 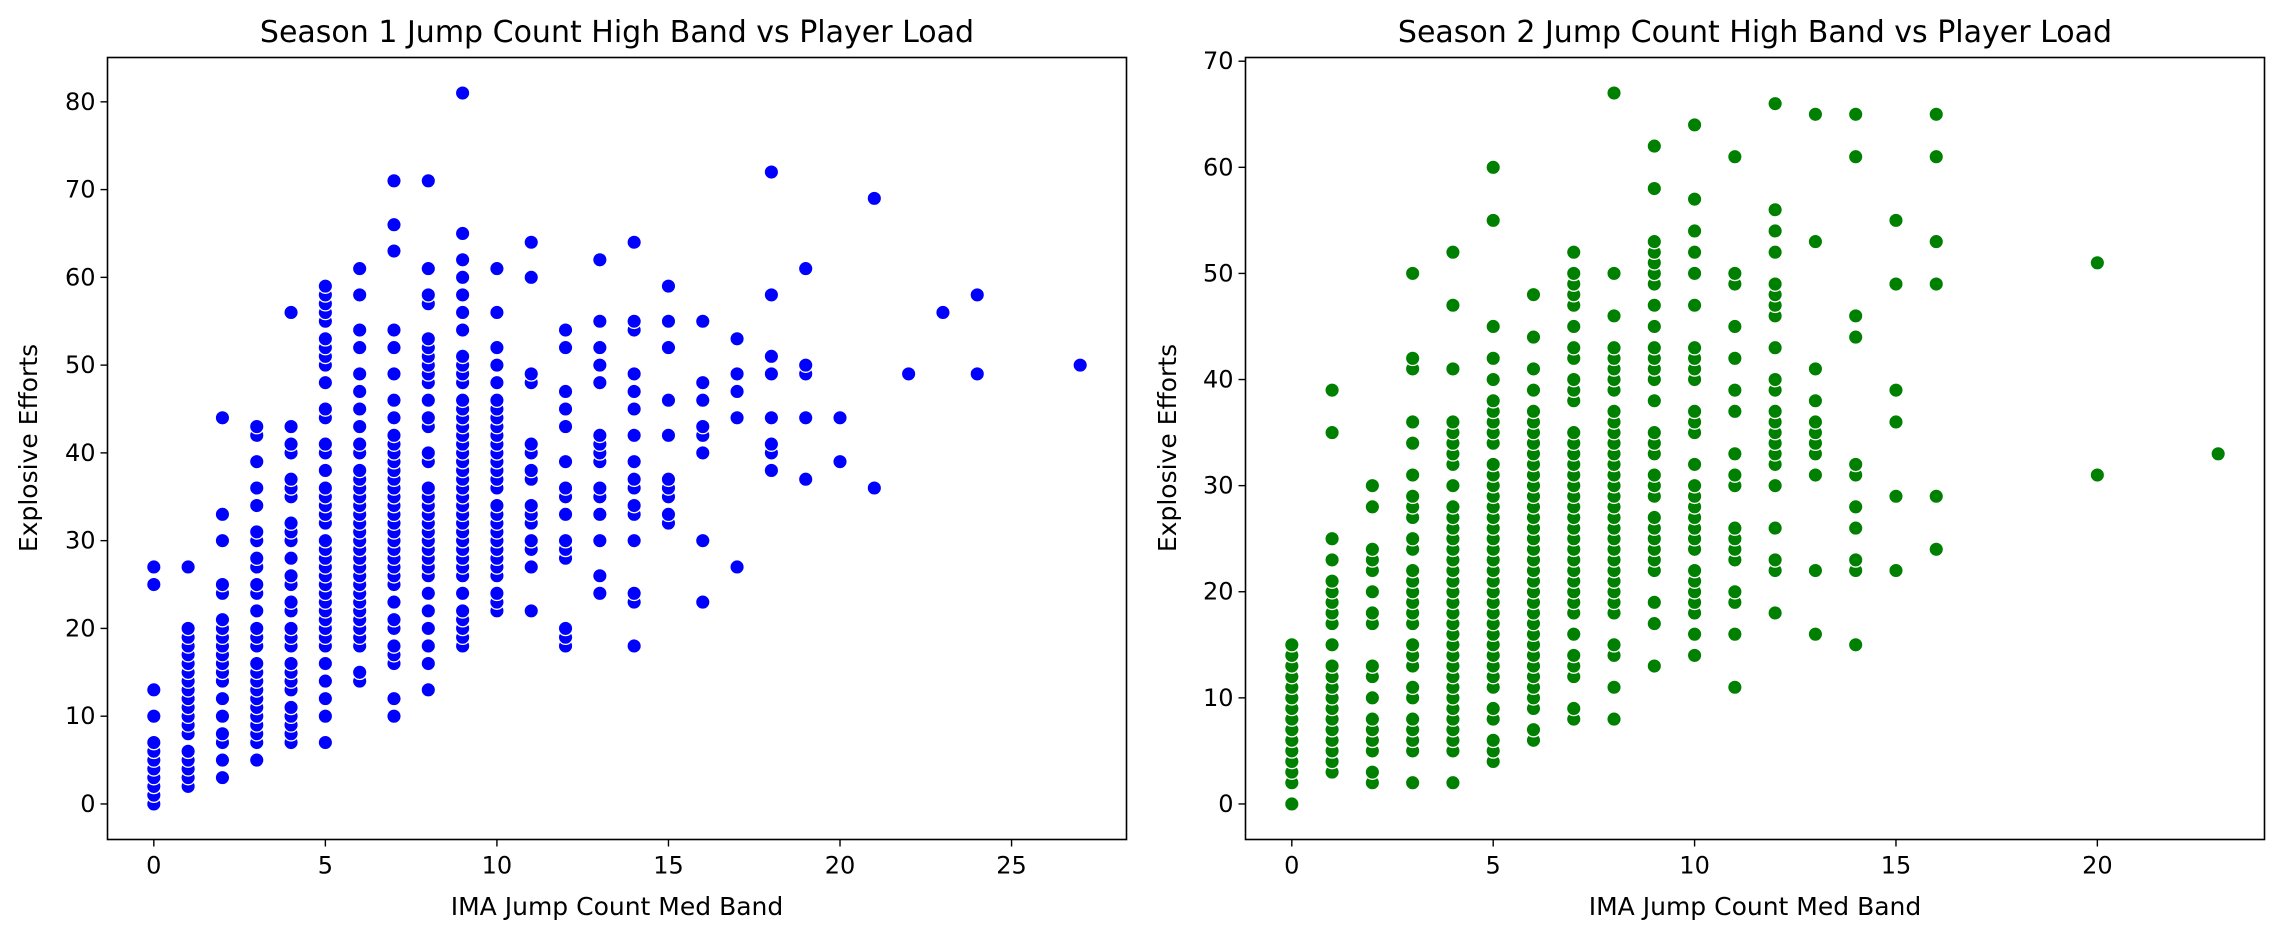 I want to click on y-tick-label: 0, so click(x=1225, y=804).